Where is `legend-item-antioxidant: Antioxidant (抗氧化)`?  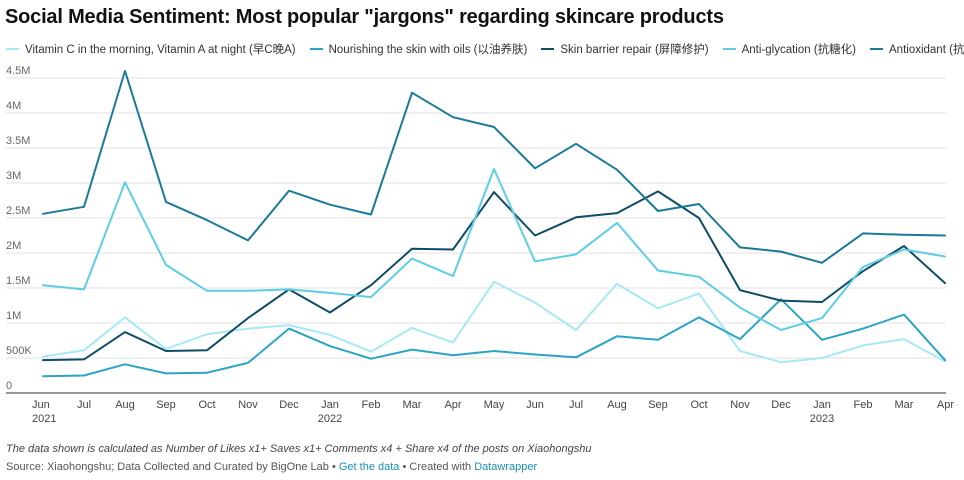 legend-item-antioxidant: Antioxidant (抗氧化) is located at coordinates (917, 49).